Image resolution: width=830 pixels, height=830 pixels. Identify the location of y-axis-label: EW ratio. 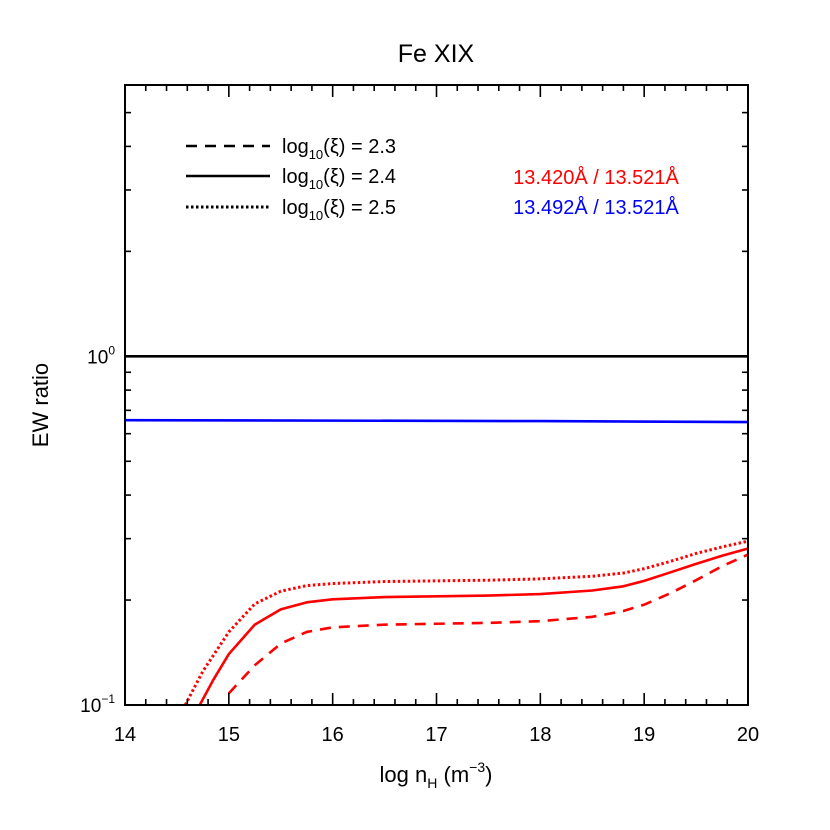
(40, 405).